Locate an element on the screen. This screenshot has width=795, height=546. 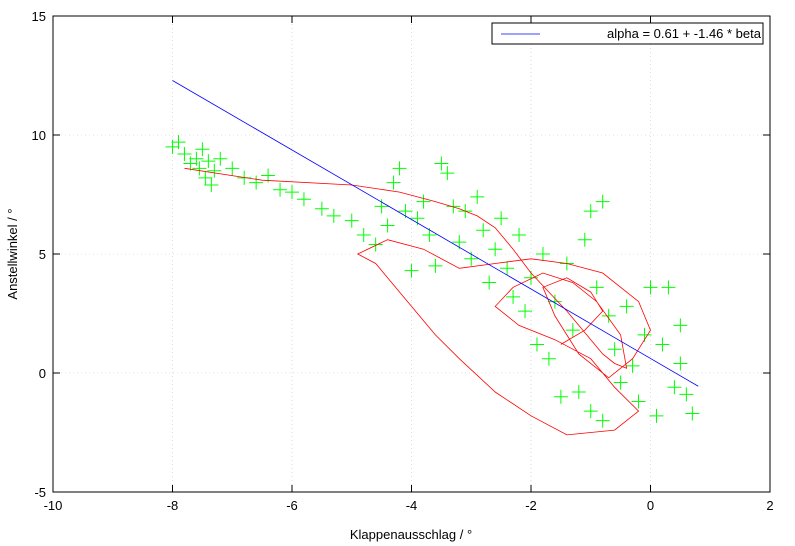
legend: alpha = 0.61 + -1.46 * beta is located at coordinates (627, 33).